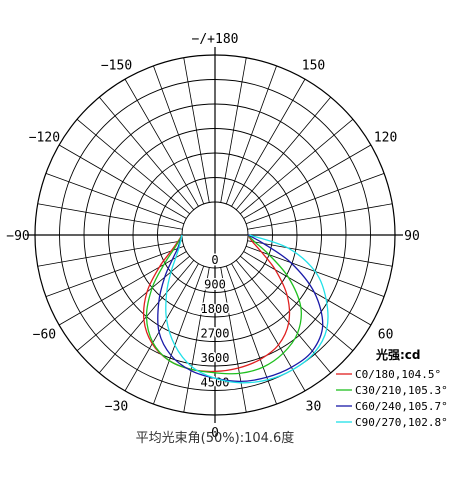 This screenshot has height=487, width=458. What do you see at coordinates (401, 406) in the screenshot?
I see `legend-label: C60/240,105.7°` at bounding box center [401, 406].